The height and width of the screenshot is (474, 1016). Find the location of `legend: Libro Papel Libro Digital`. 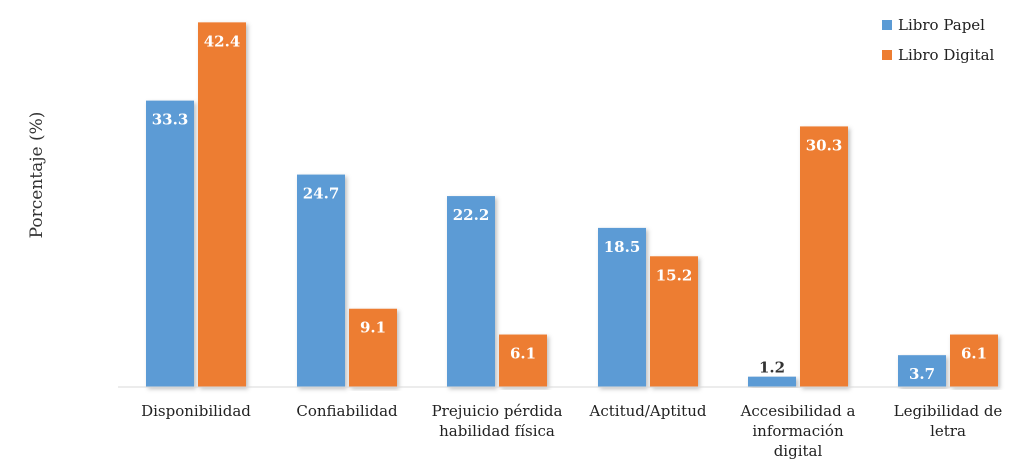

legend: Libro Papel Libro Digital is located at coordinates (938, 40).